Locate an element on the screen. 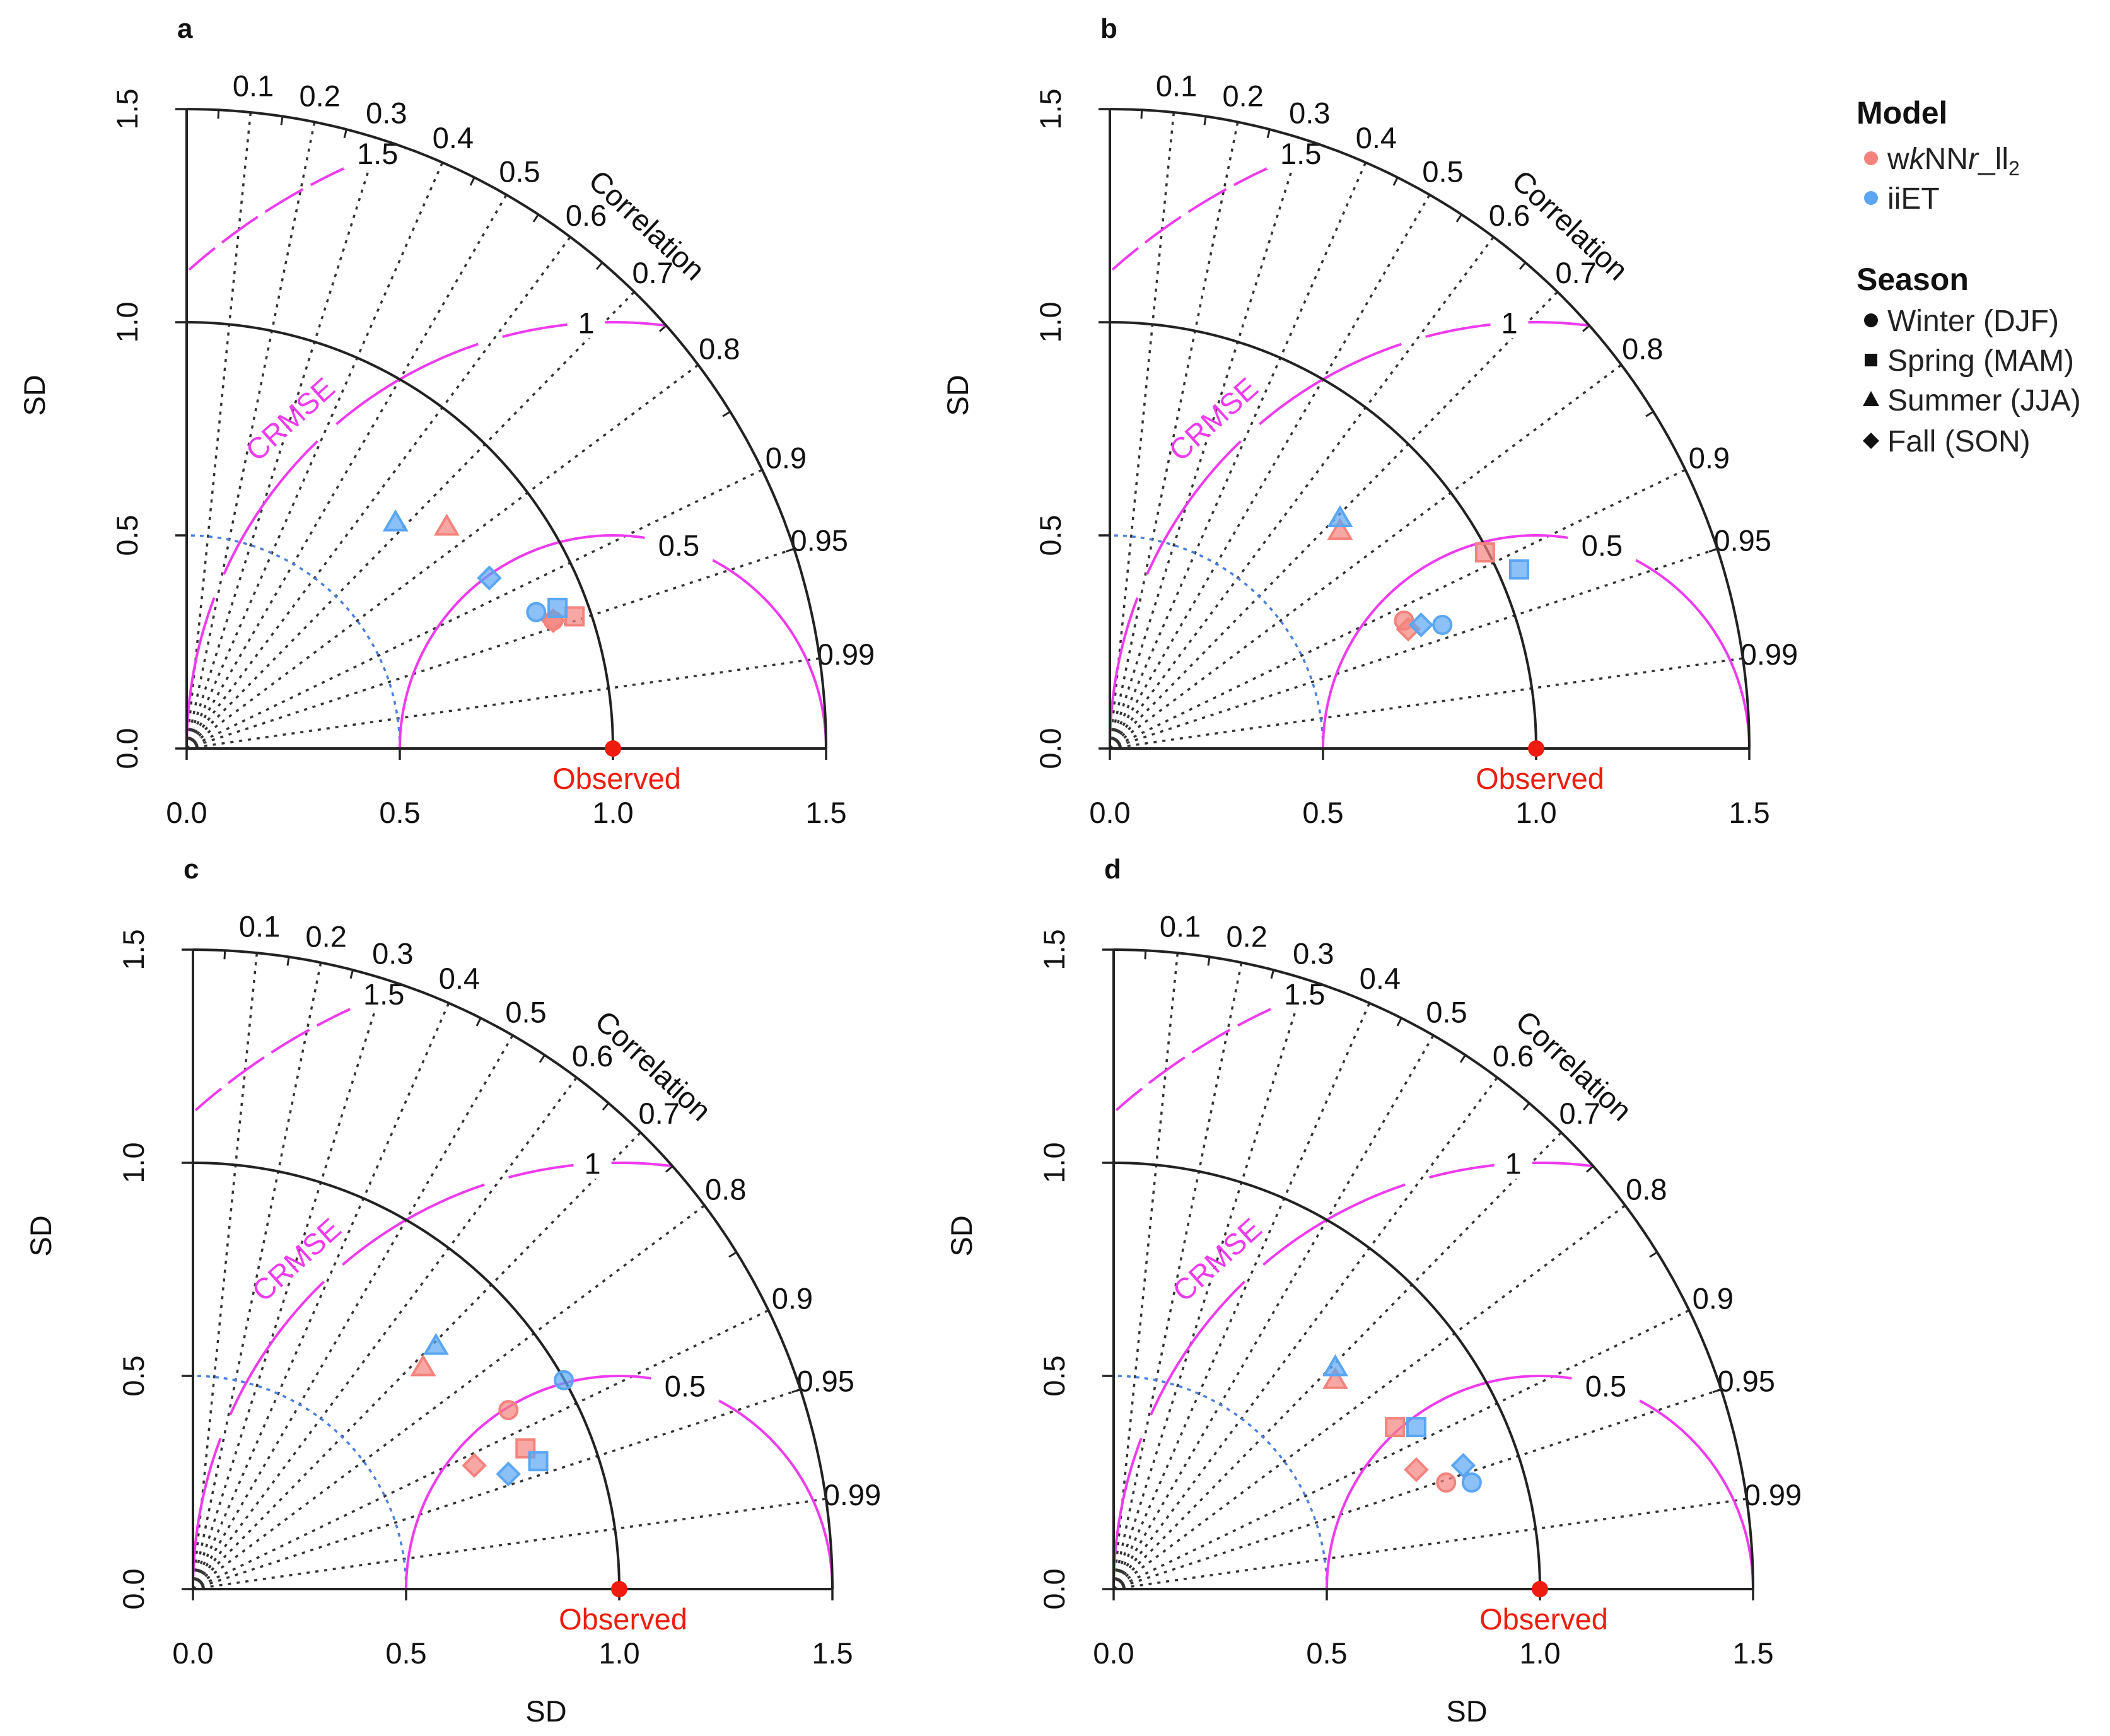  legend-season-title: Season is located at coordinates (1912, 279).